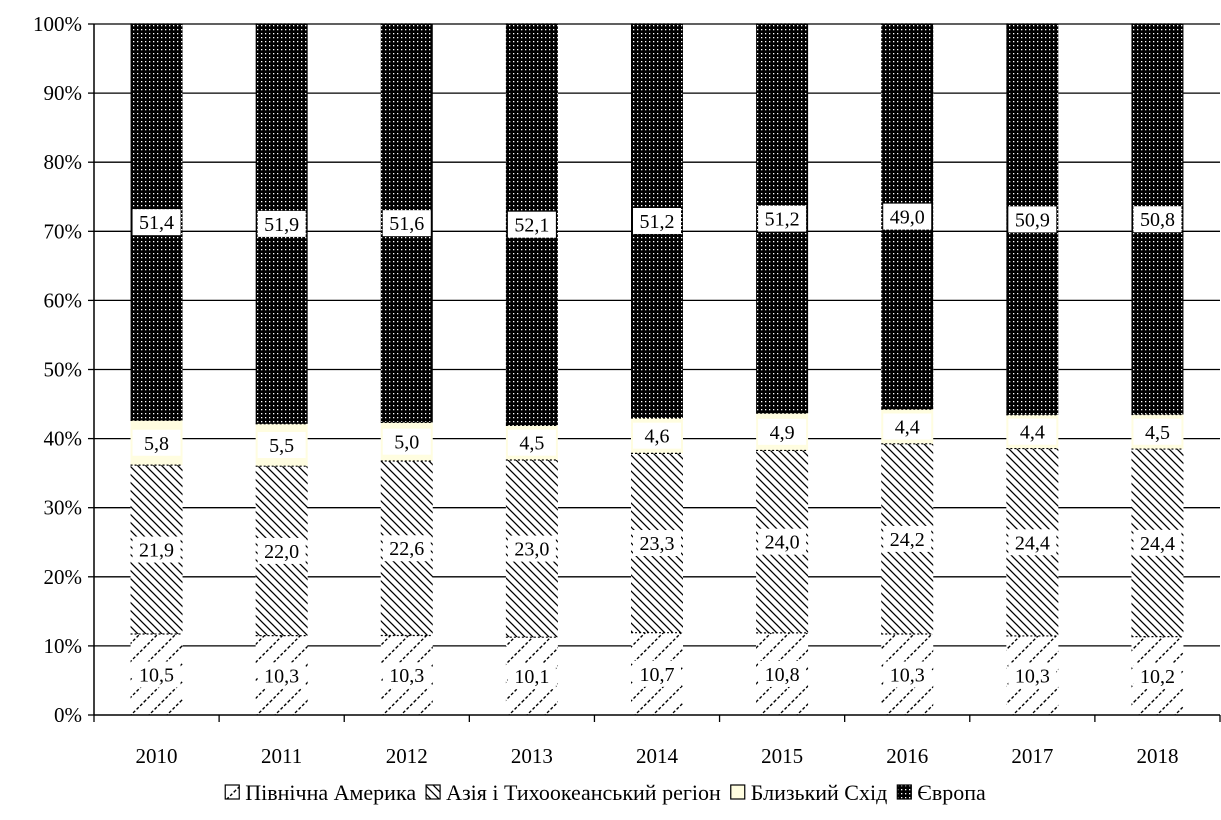 This screenshot has height=820, width=1221. Describe the element at coordinates (532, 756) in the screenshot. I see `x-tick-label: 2013` at that location.